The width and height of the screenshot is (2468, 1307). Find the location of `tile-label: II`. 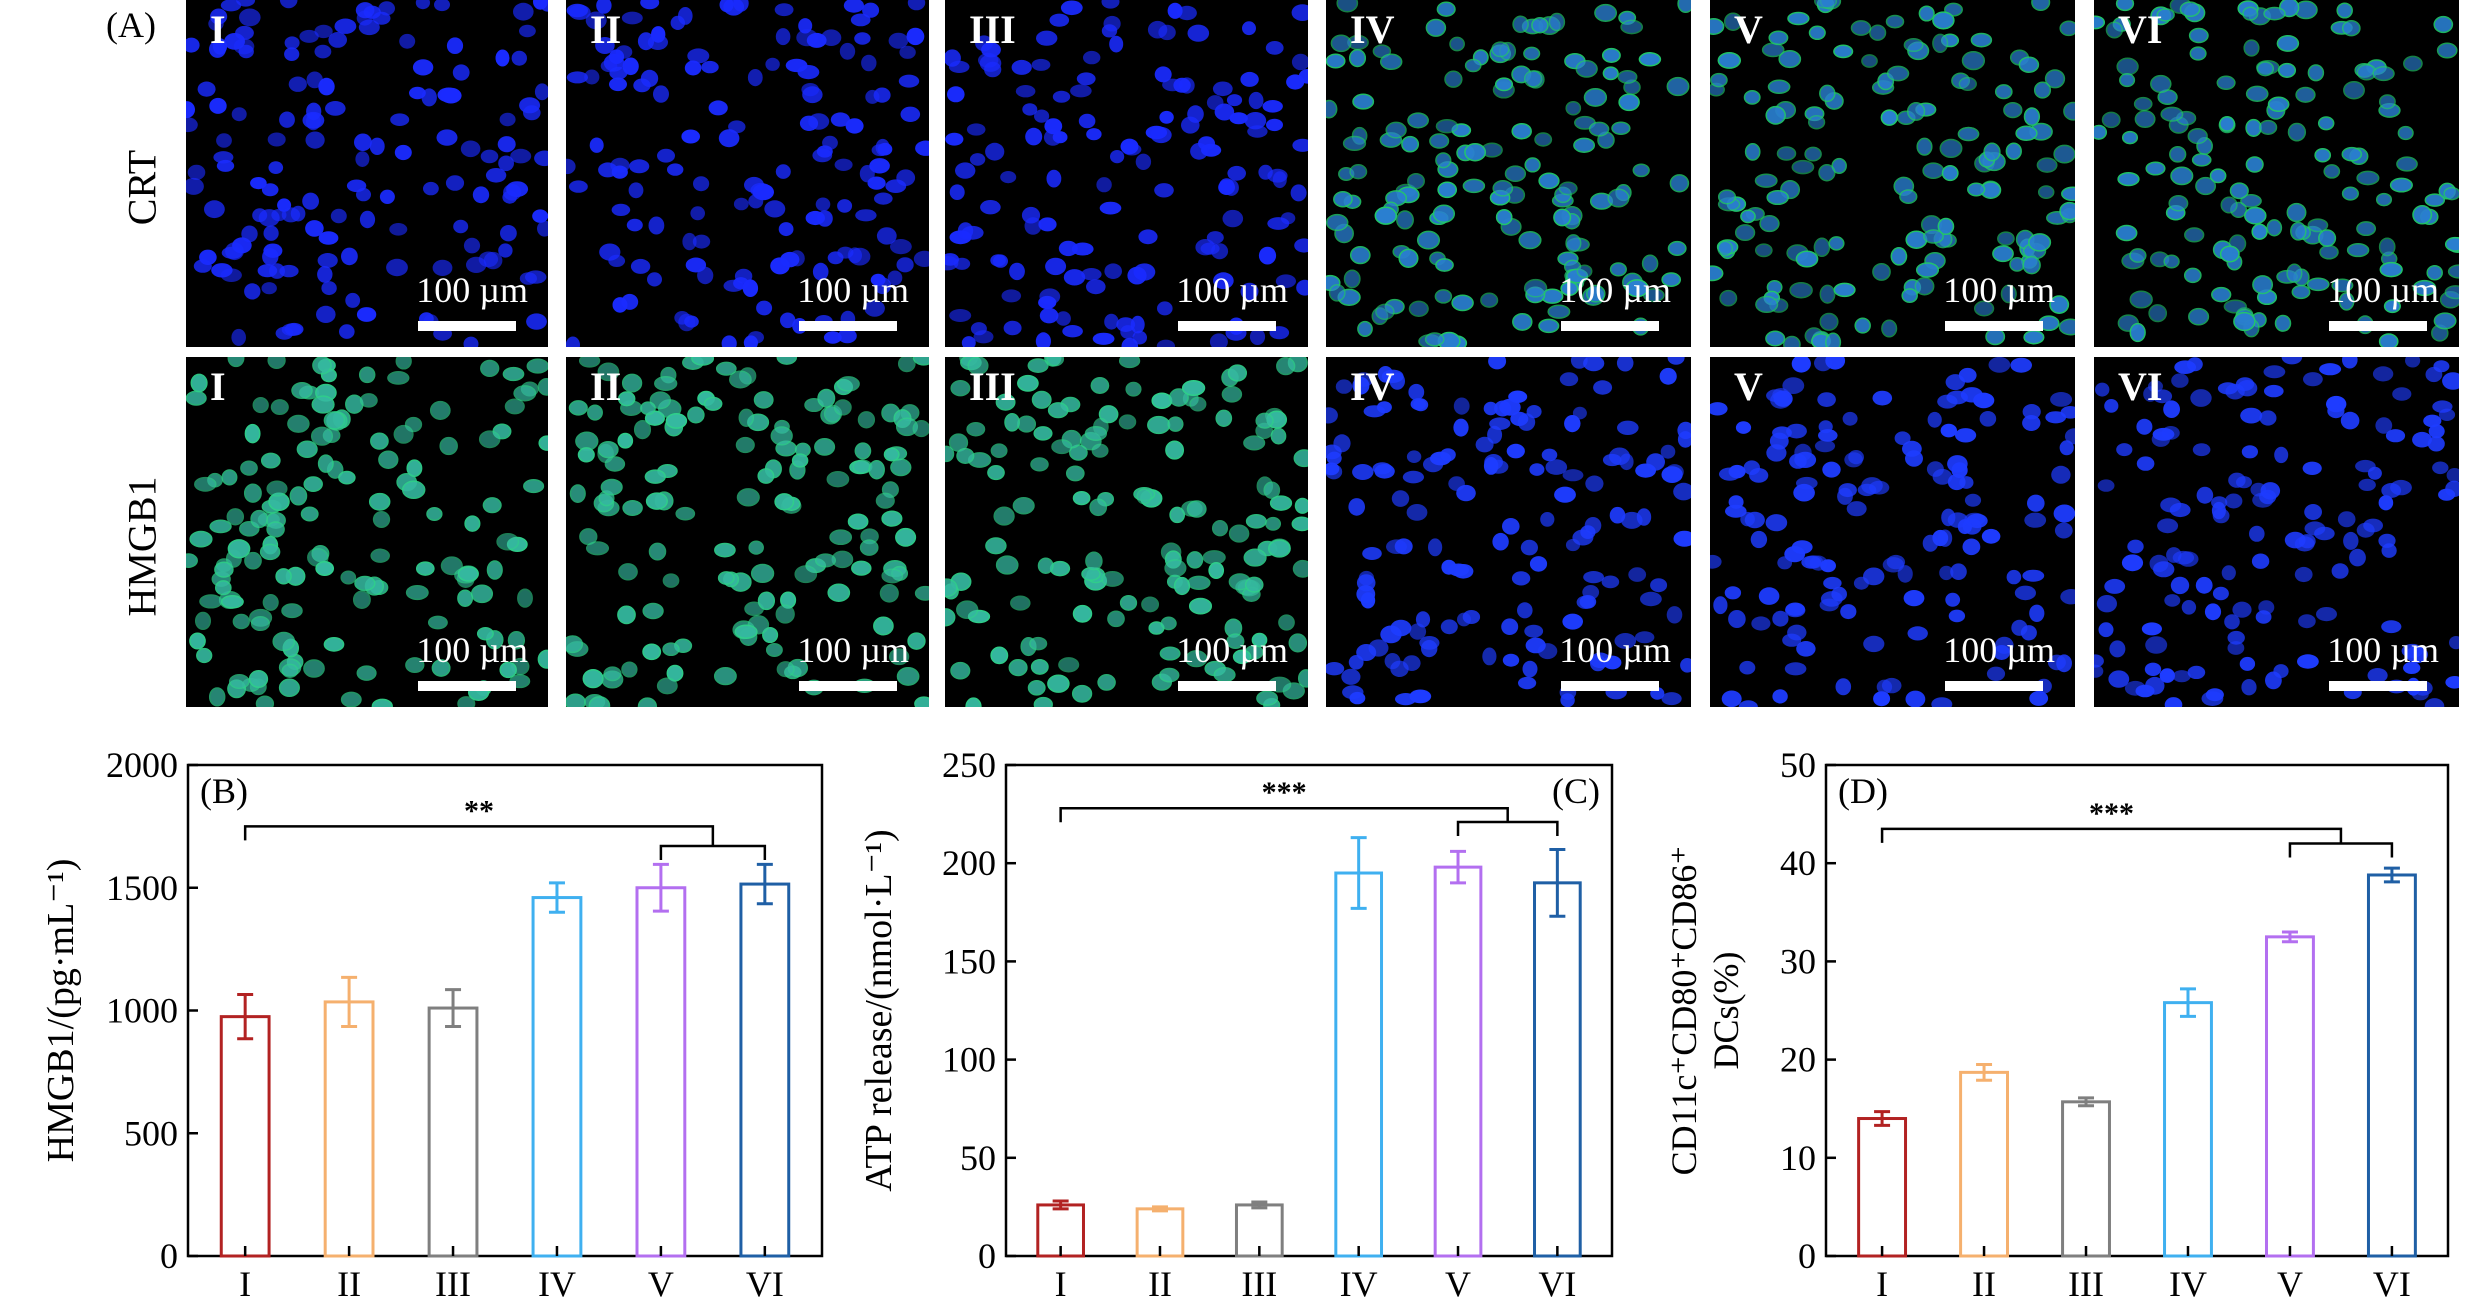

tile-label: II is located at coordinates (606, 386).